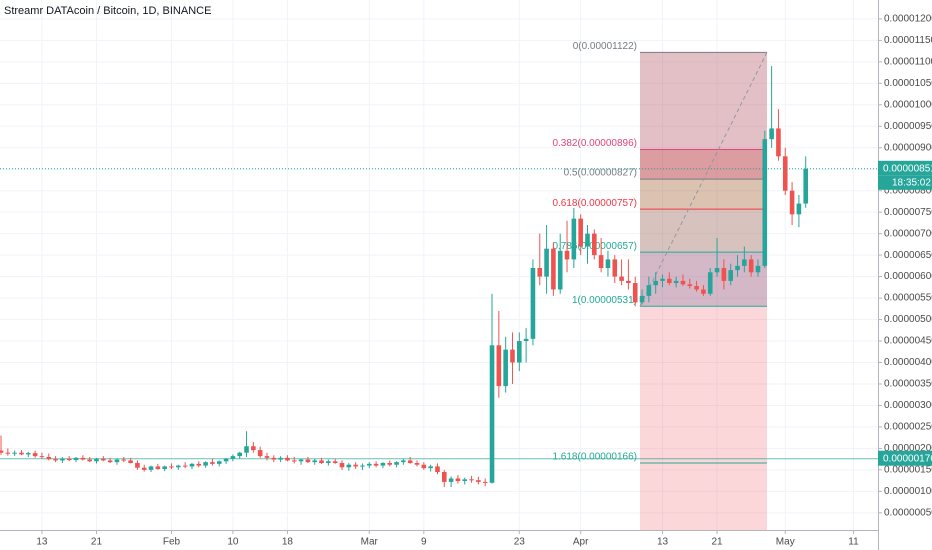 The image size is (932, 550). What do you see at coordinates (908, 491) in the screenshot?
I see `y-tick-label: 0.00000100` at bounding box center [908, 491].